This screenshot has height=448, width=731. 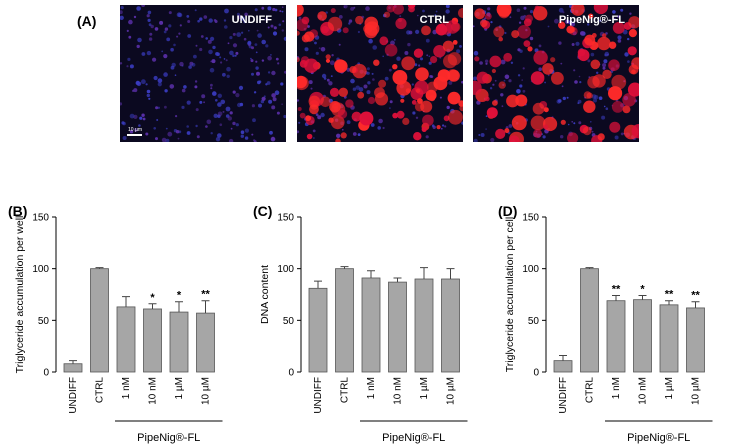 I want to click on panel-label: (C), so click(x=262, y=211).